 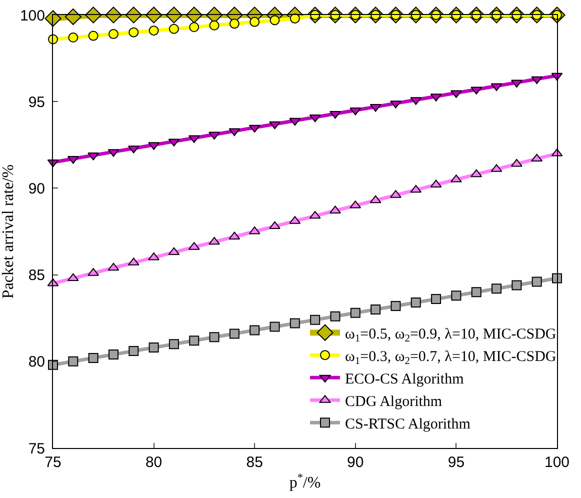 I want to click on x-tick-label: 75, so click(x=53, y=462).